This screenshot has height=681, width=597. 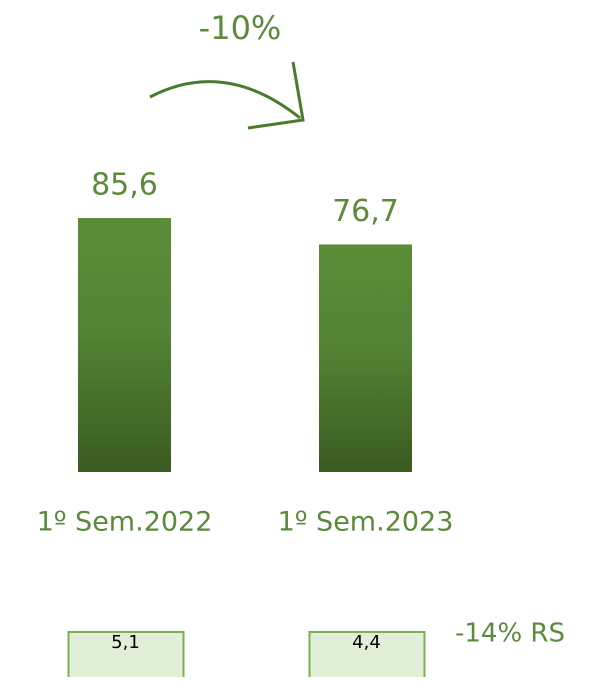 I want to click on value-label: 76,7, so click(x=365, y=211).